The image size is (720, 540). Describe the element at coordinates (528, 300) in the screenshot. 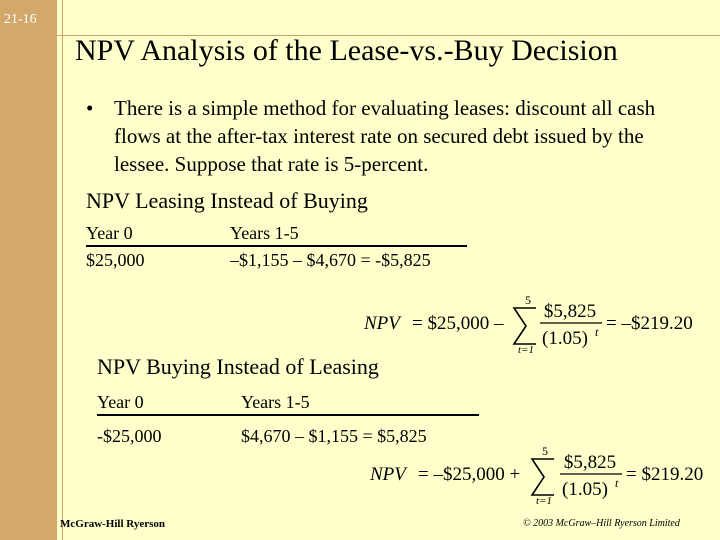

I see `leasing-sum-upper: 5` at that location.